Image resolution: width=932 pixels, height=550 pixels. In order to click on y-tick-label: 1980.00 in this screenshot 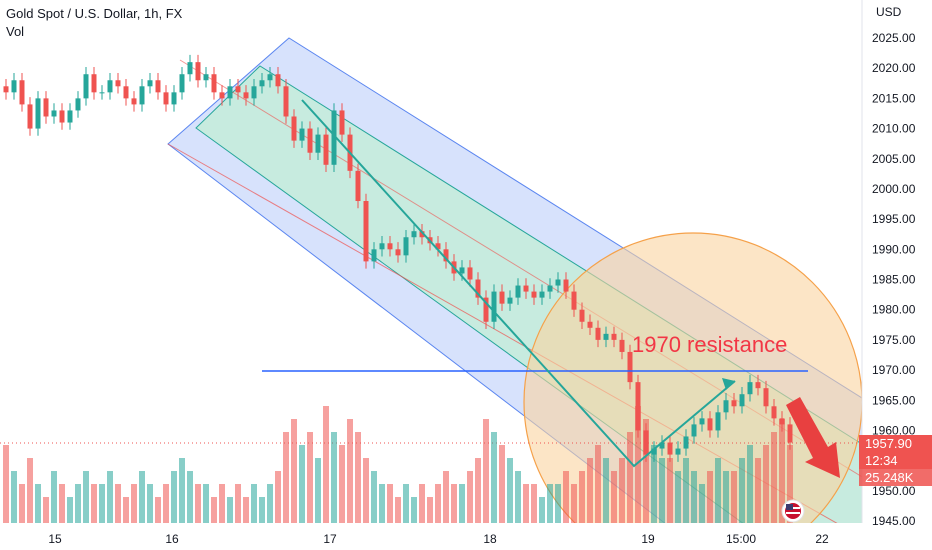, I will do `click(894, 310)`.